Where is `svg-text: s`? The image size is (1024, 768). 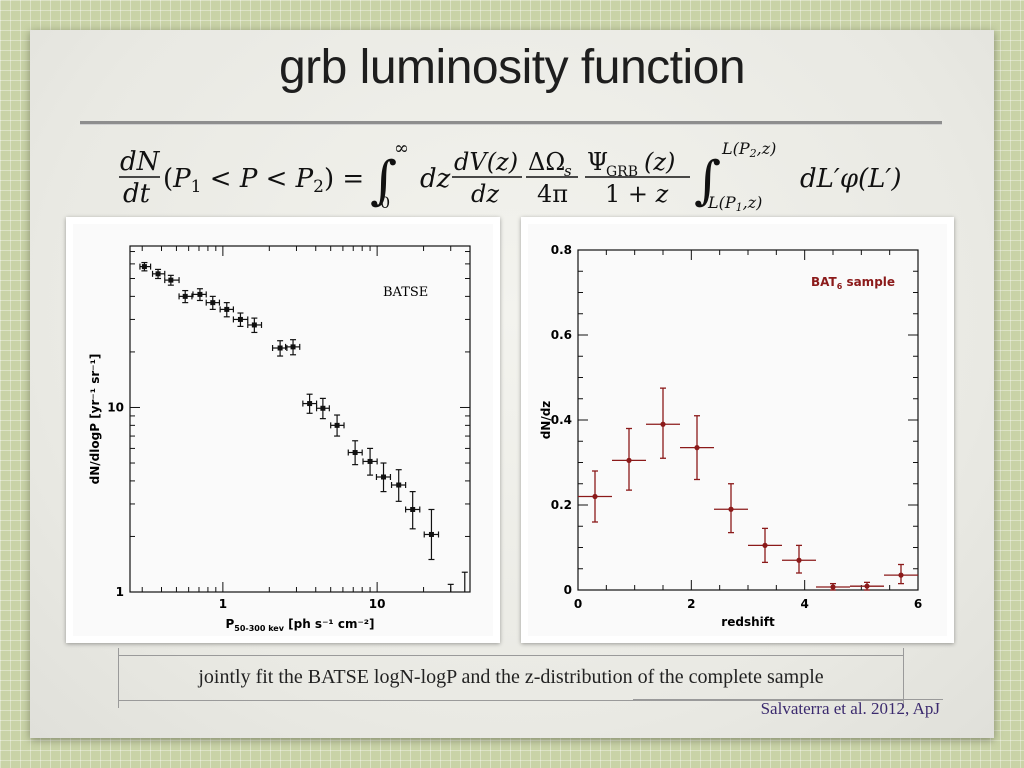 svg-text: s is located at coordinates (568, 171).